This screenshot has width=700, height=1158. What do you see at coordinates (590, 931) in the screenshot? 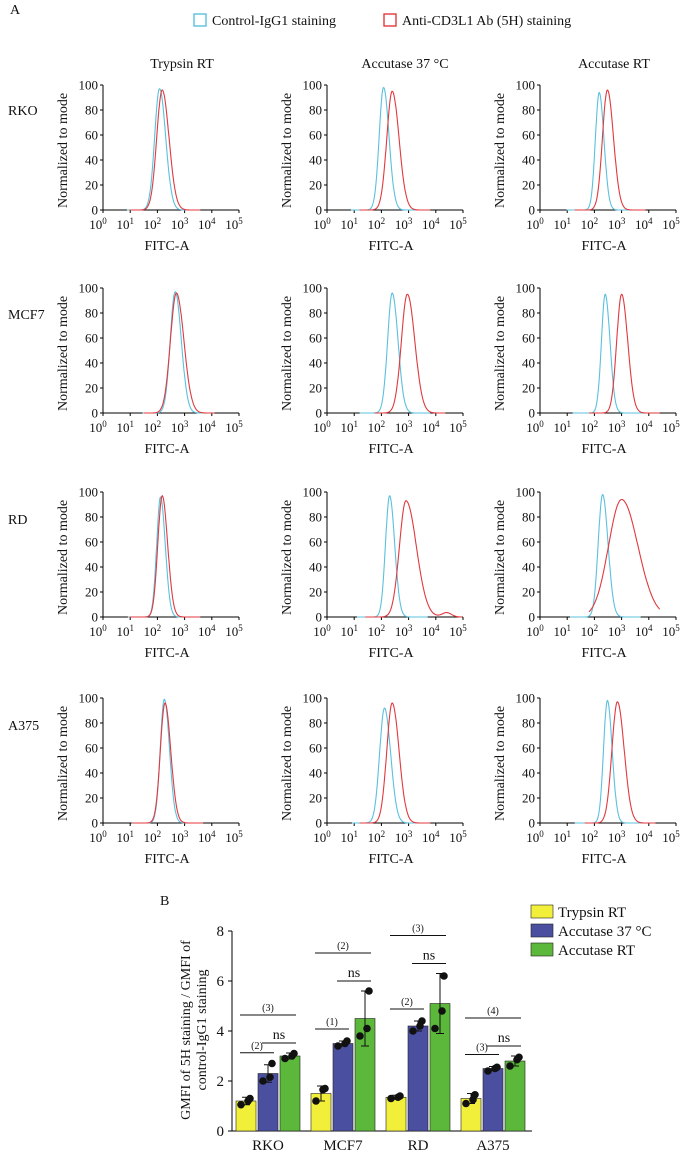
I see `bar-legend: Trypsin RT Accutase 37 °C Accutase RT` at bounding box center [590, 931].